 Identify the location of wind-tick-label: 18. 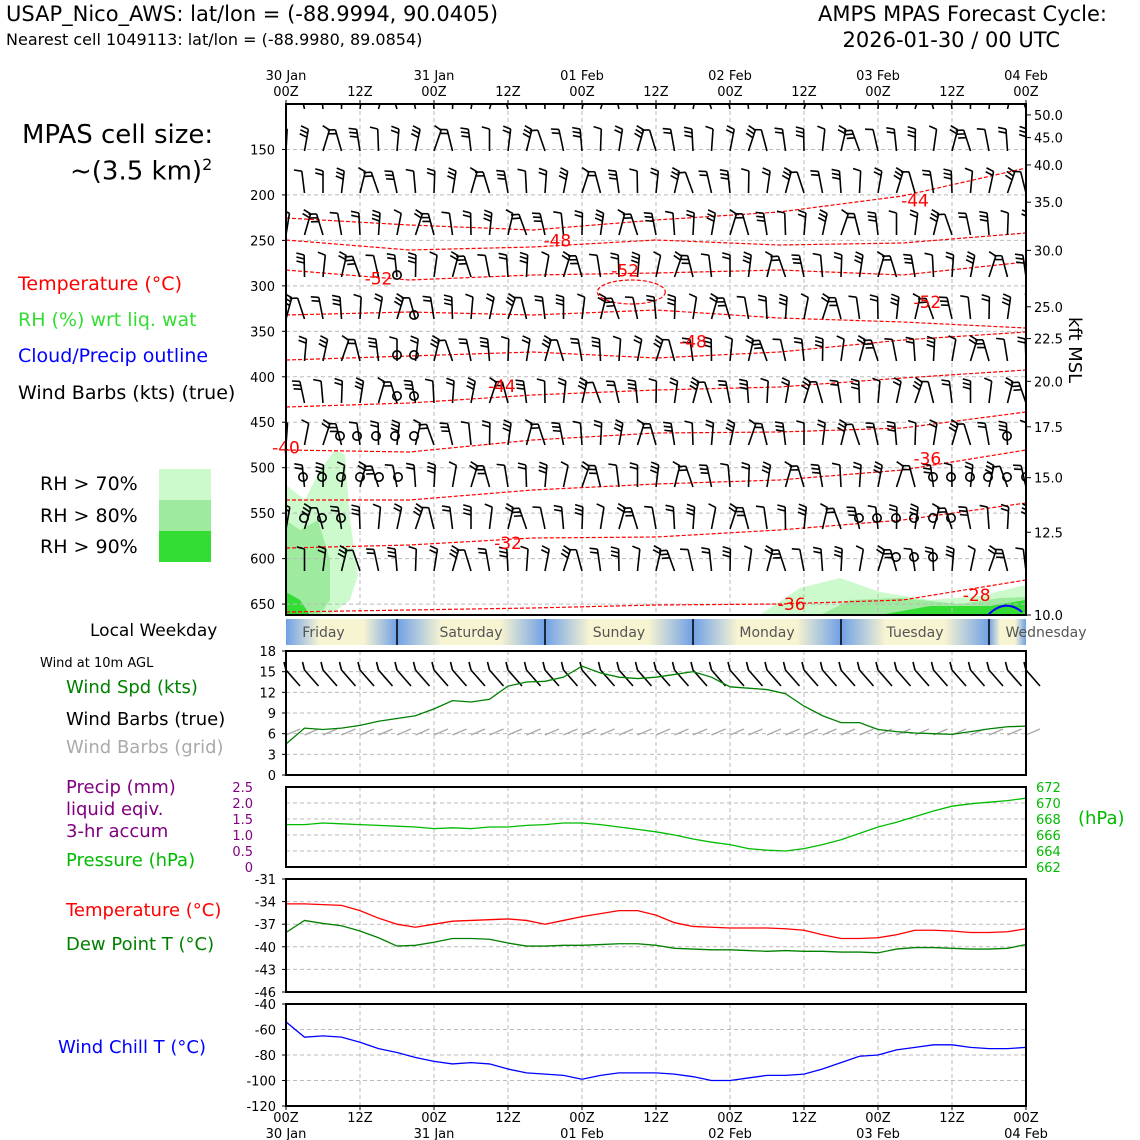
(267, 652).